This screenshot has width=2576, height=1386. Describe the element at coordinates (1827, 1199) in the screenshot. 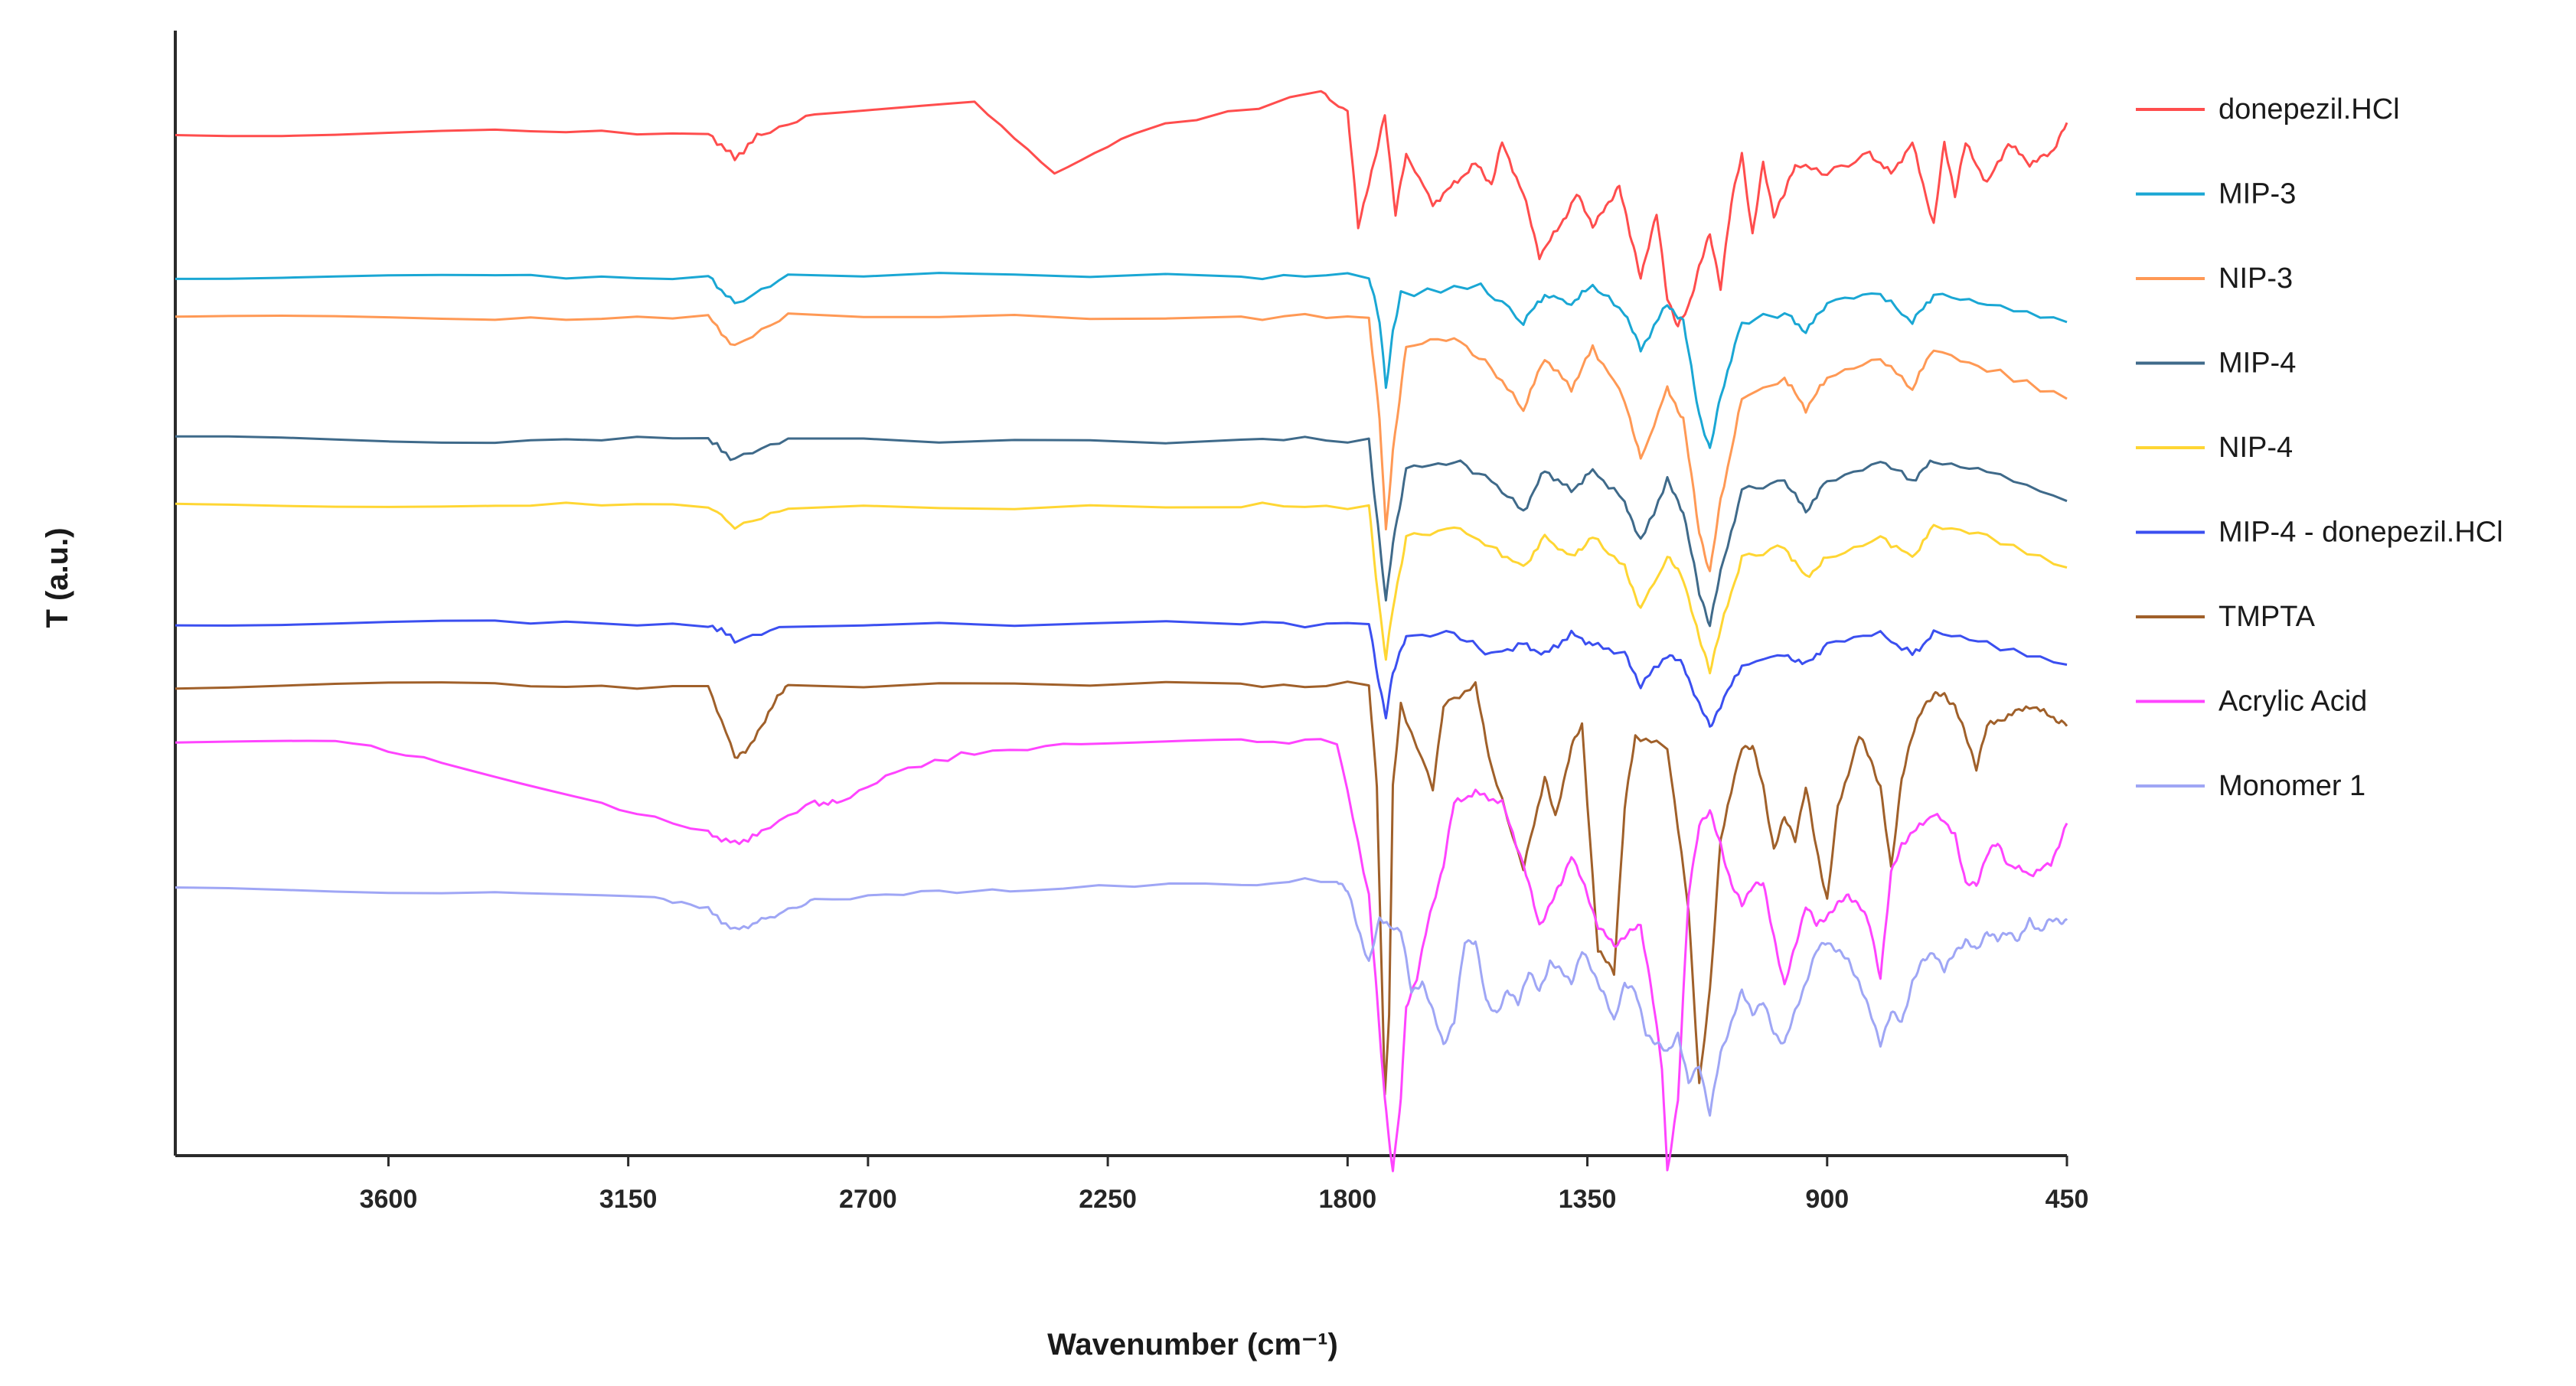

I see `x-tick-label: 900` at that location.